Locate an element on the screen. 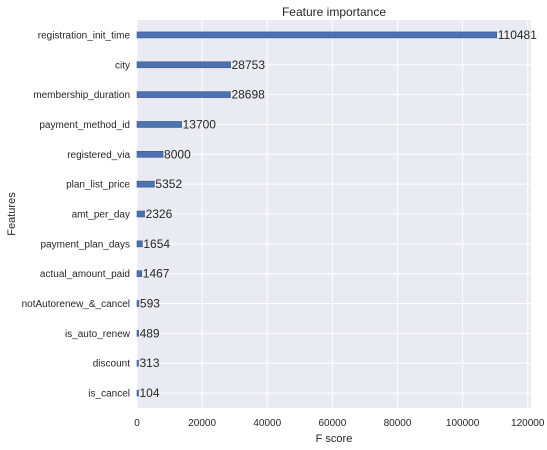  y-tick-label: payment_plan_days is located at coordinates (85, 244).